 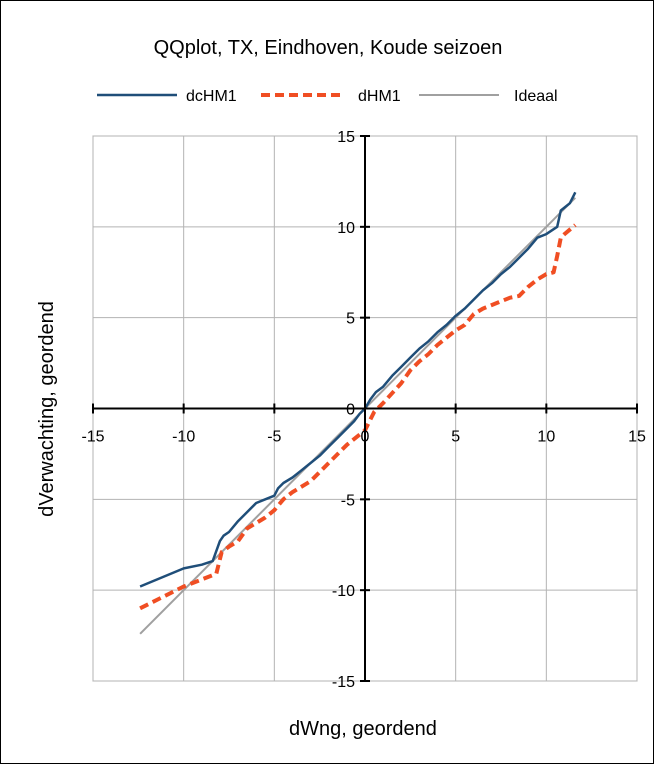 What do you see at coordinates (546, 437) in the screenshot?
I see `x-tick-label: 10` at bounding box center [546, 437].